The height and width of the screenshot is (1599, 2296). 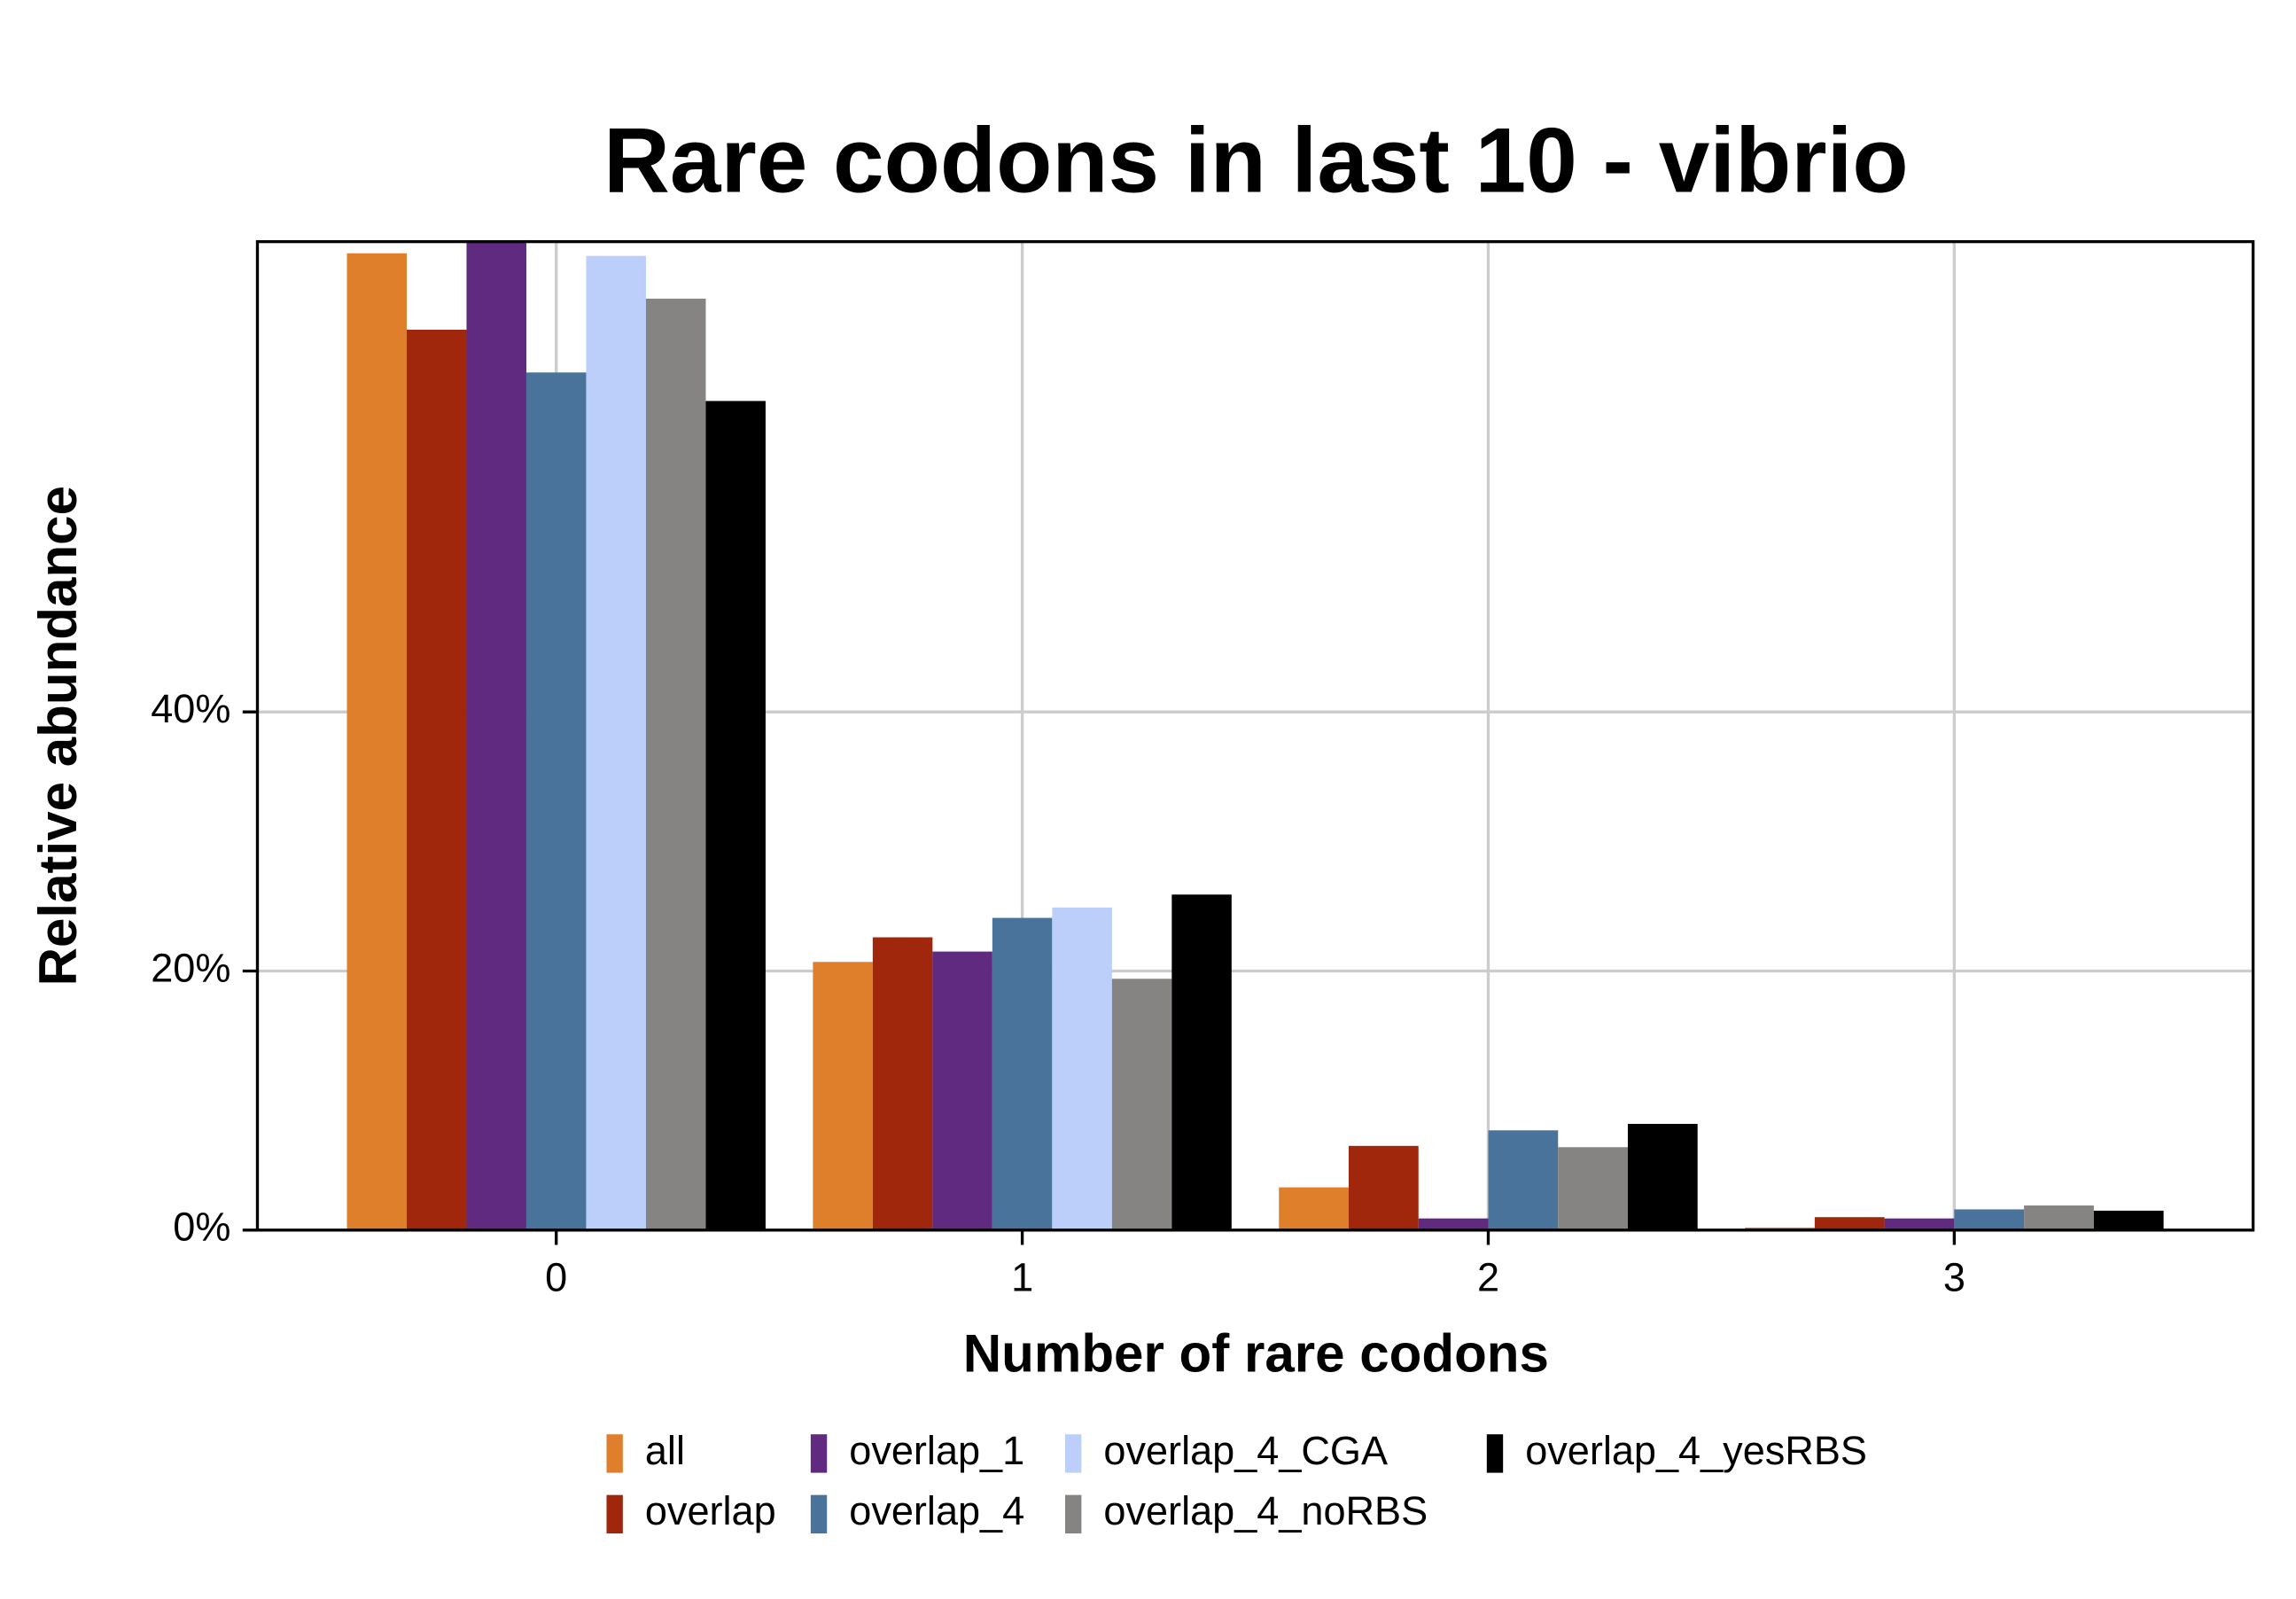 What do you see at coordinates (936, 1510) in the screenshot?
I see `legend-label: overlap_4` at bounding box center [936, 1510].